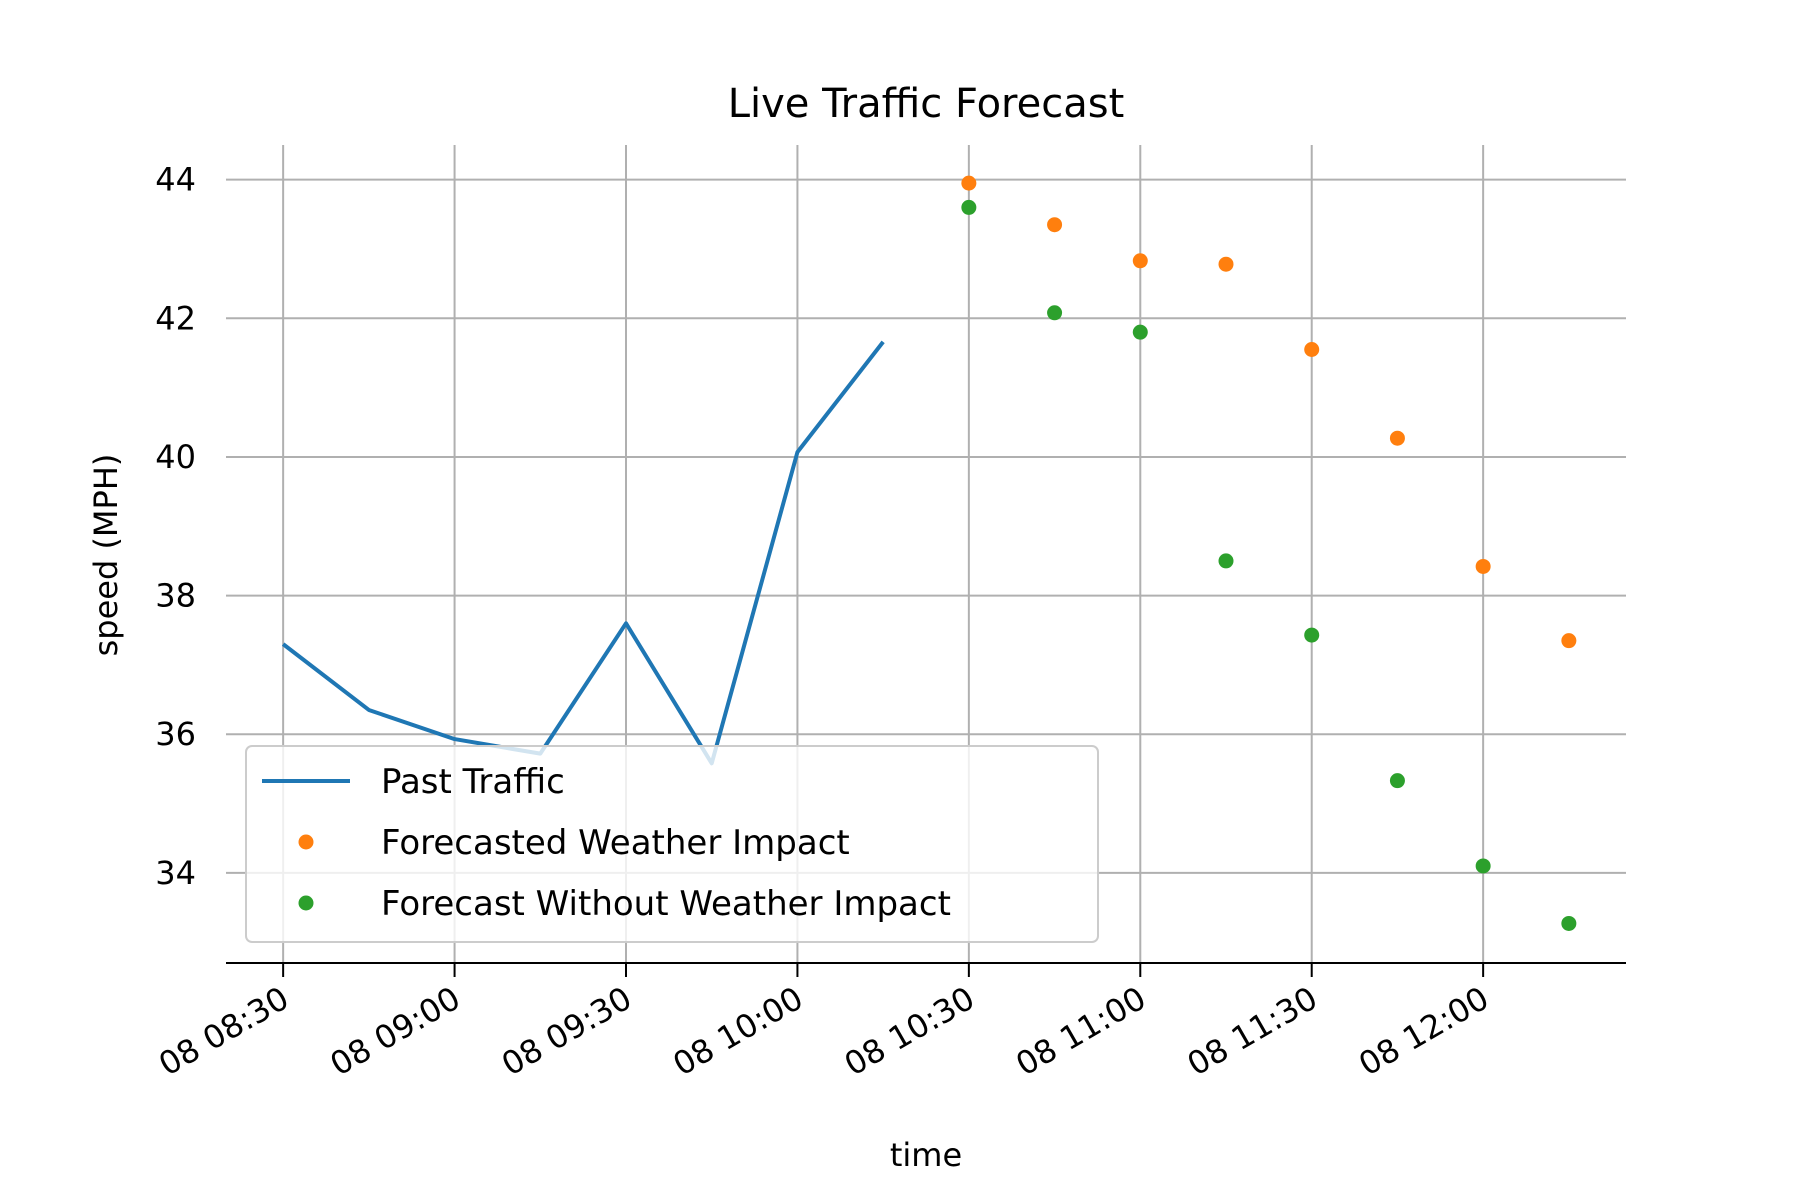 The width and height of the screenshot is (1800, 1200). I want to click on legend-label: Past Traffic, so click(473, 782).